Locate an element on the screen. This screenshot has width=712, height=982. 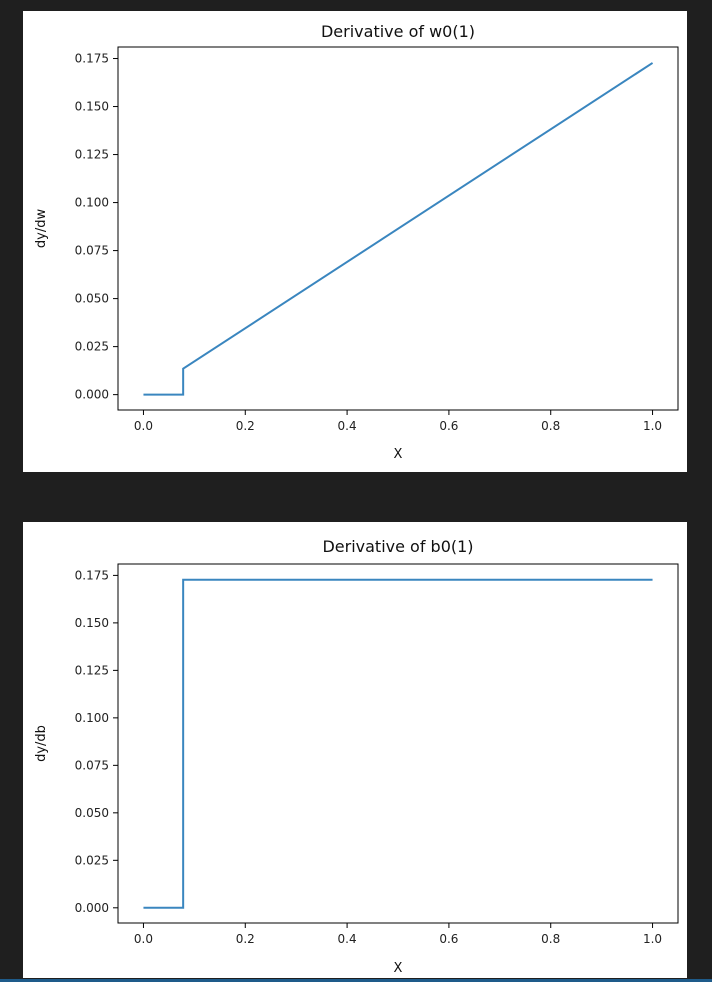
y-axis-label: dy/dw is located at coordinates (41, 229).